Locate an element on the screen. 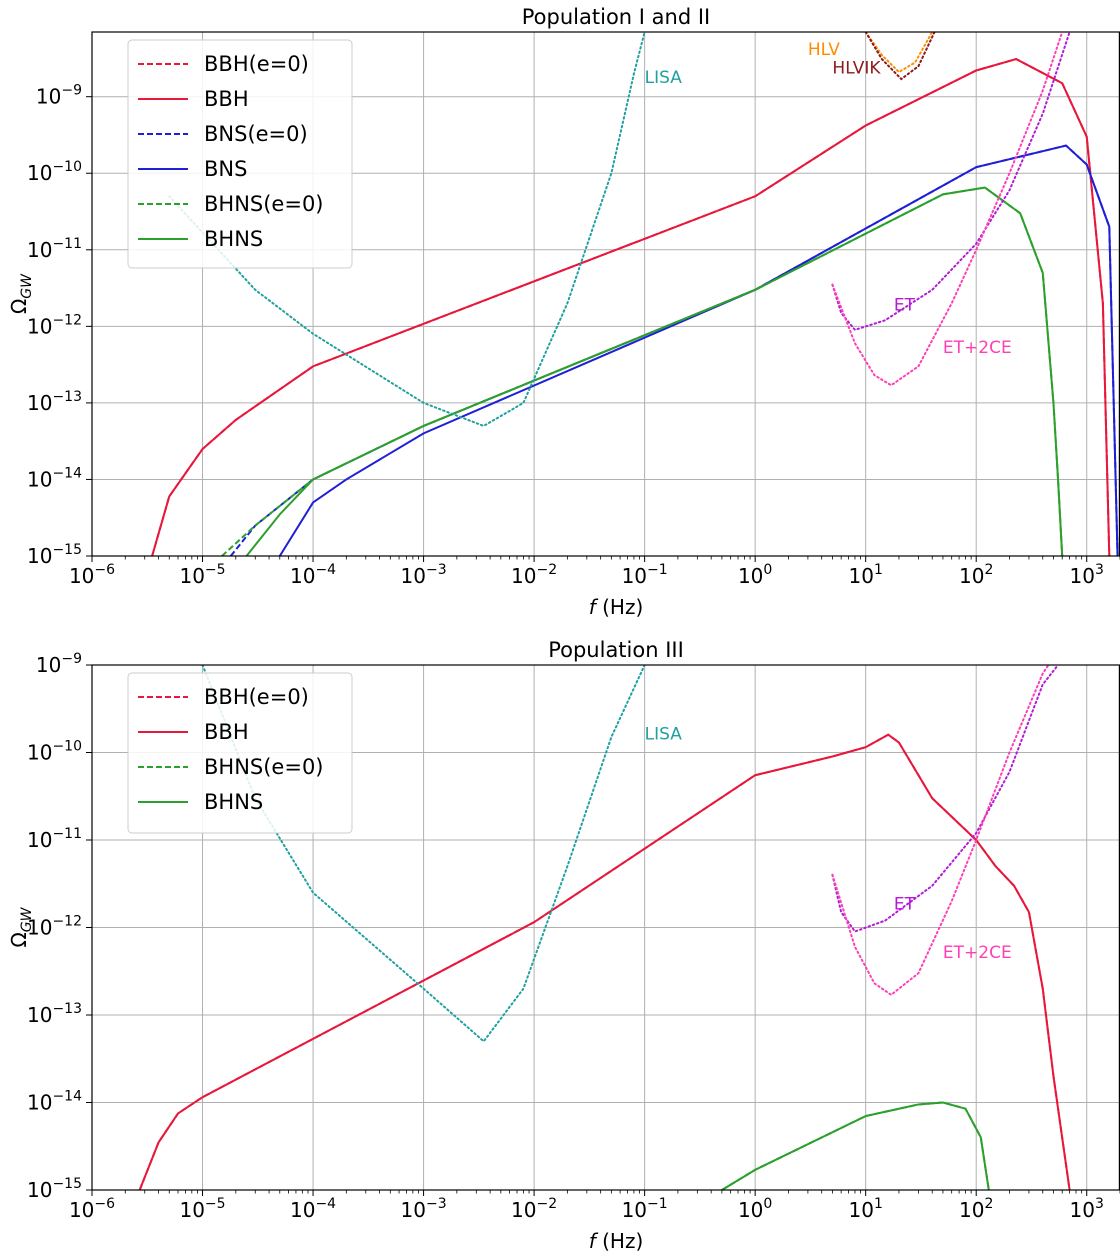  chart-title: Population III is located at coordinates (616, 650).